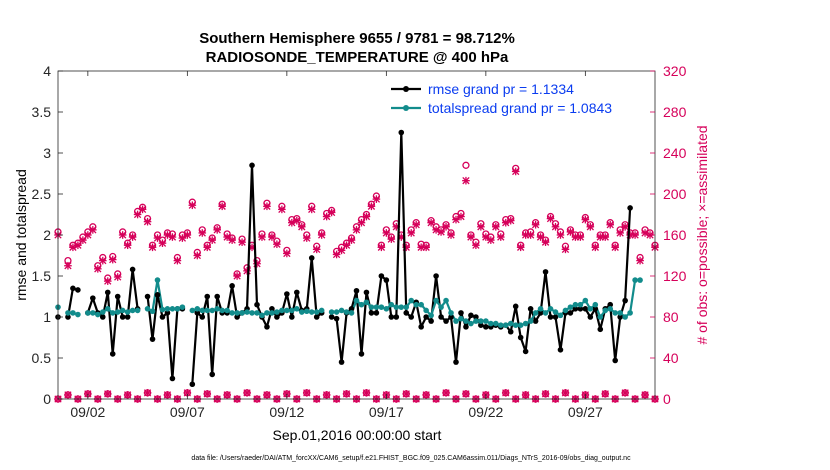  I want to click on x-axis-label: Sep.01,2016 00:00:00 start, so click(357, 435).